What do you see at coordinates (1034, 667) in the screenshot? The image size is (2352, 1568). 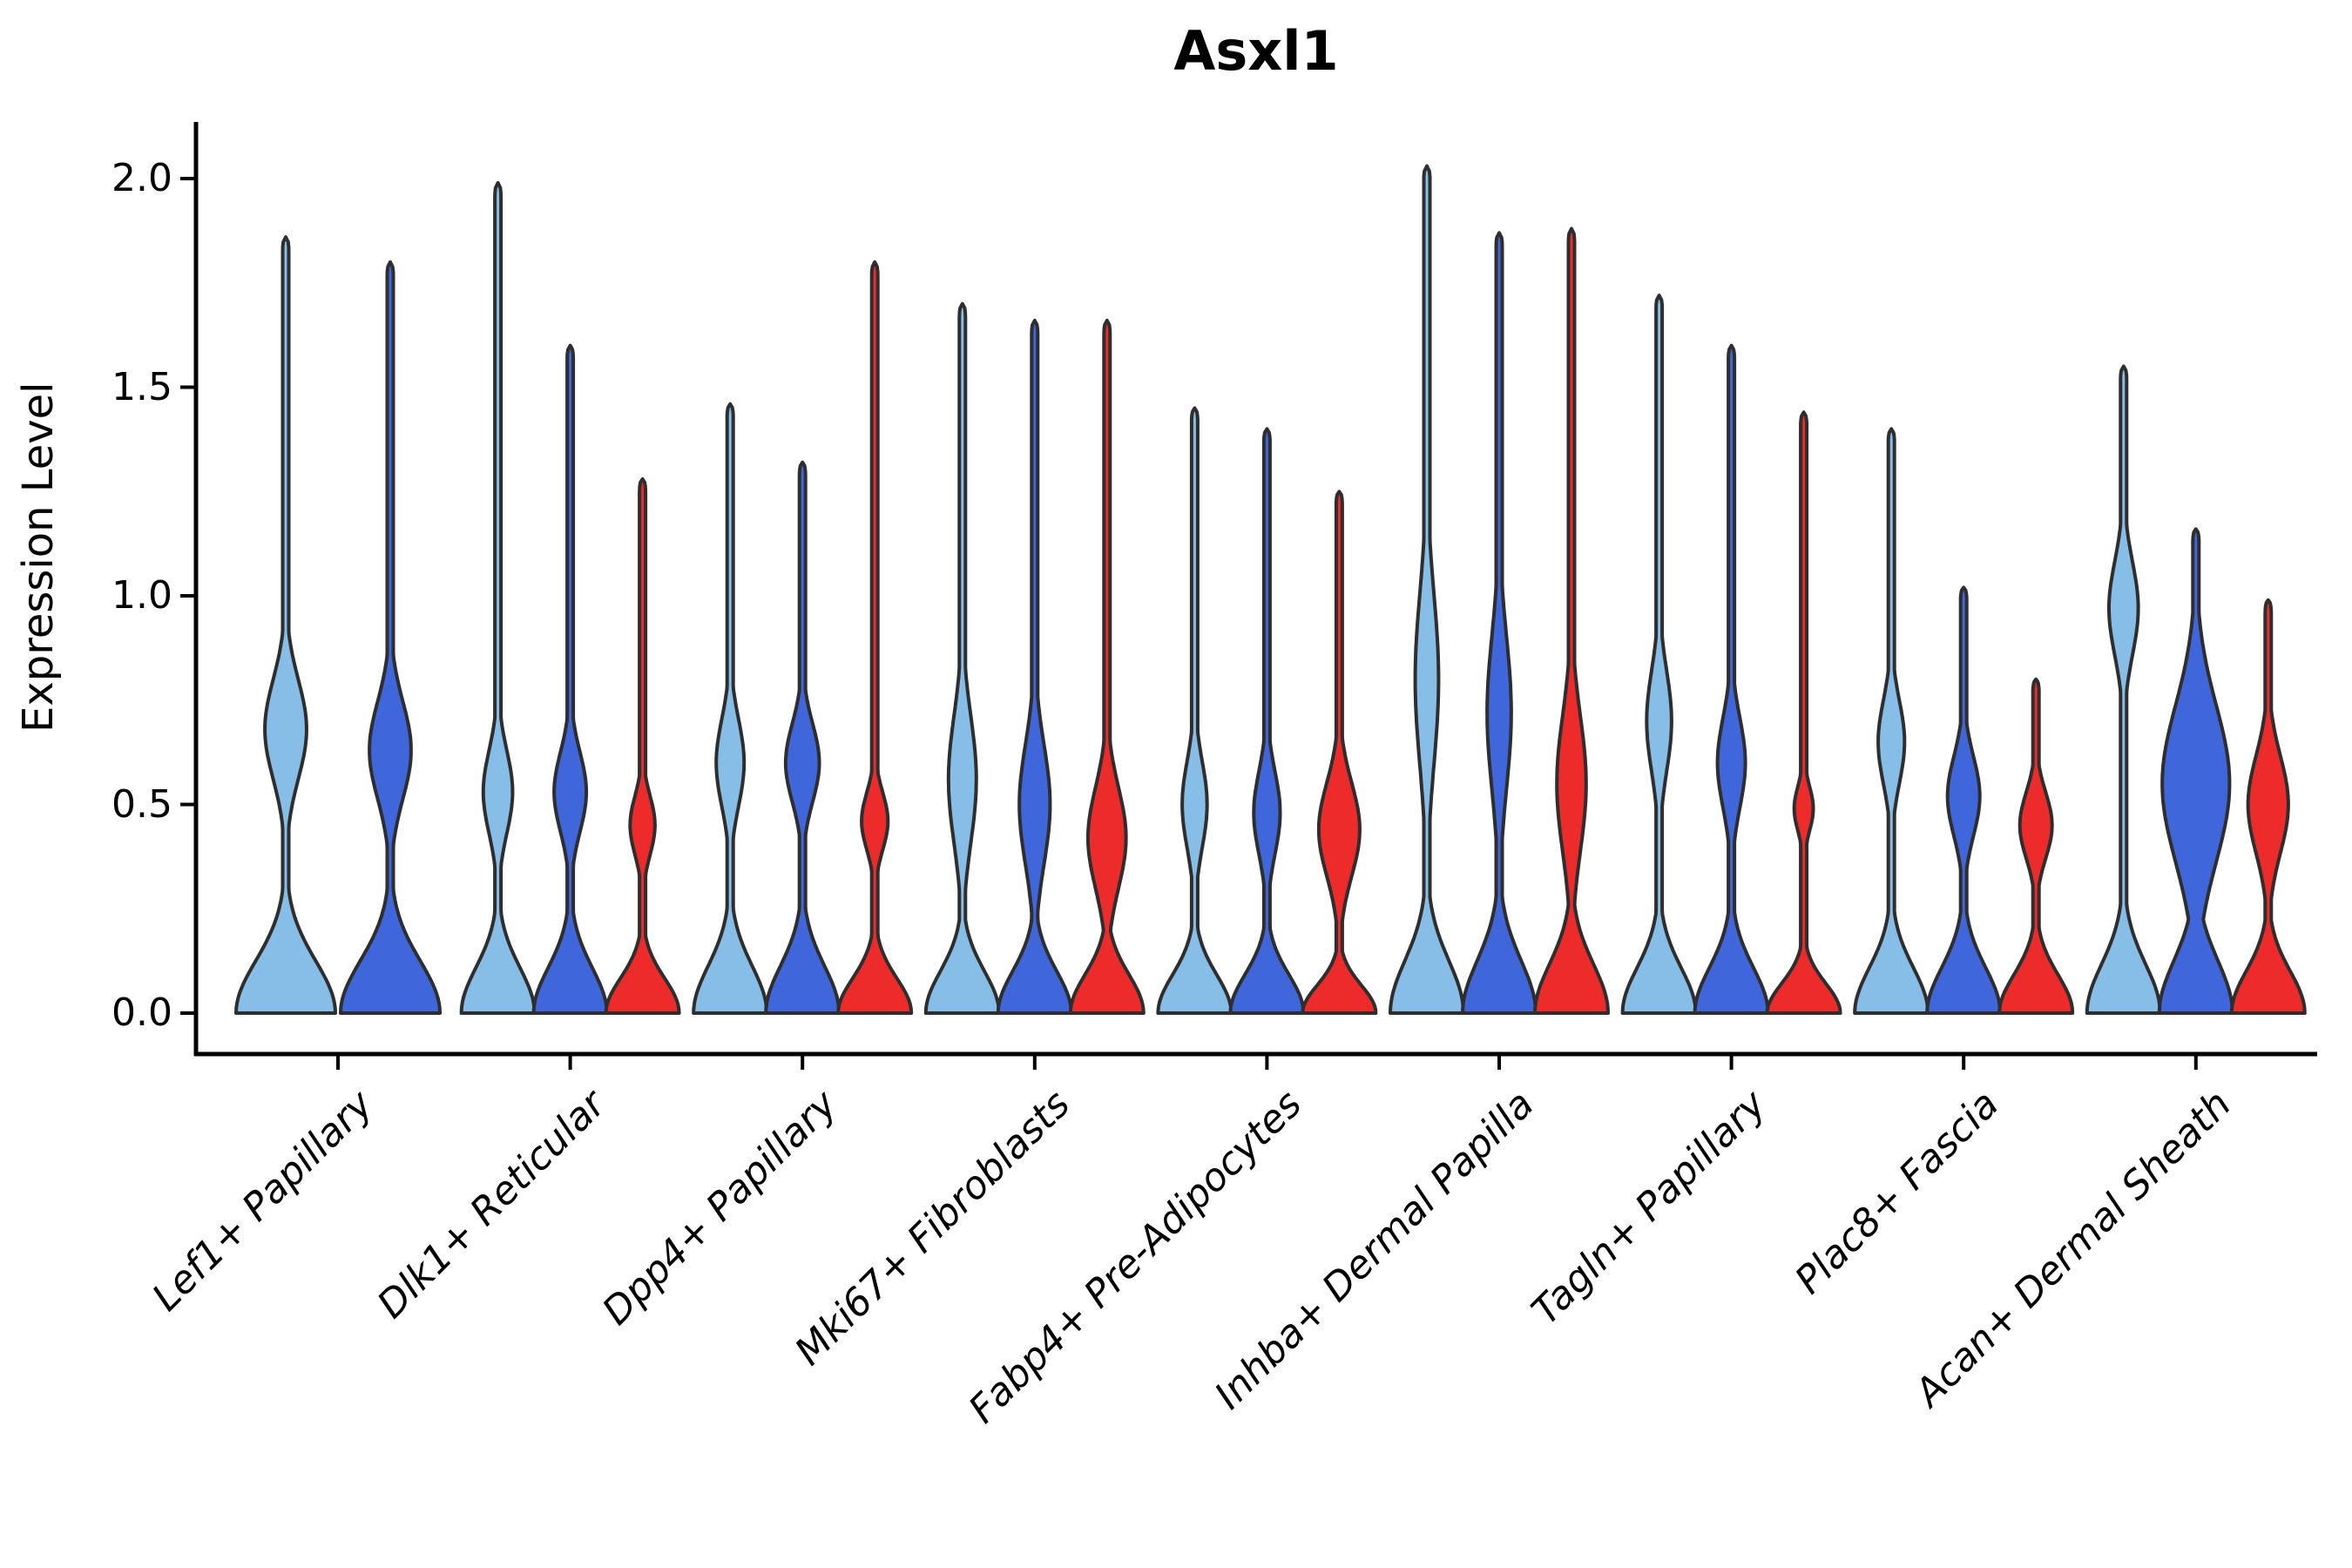 I see `violin-mki67-series2` at bounding box center [1034, 667].